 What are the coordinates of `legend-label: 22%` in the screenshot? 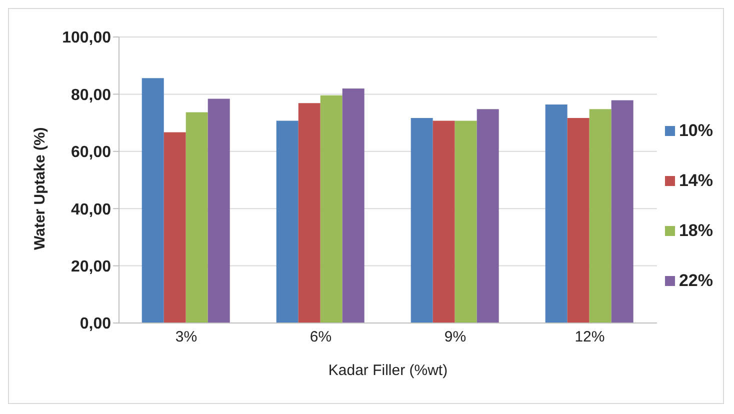 It's located at (695, 281).